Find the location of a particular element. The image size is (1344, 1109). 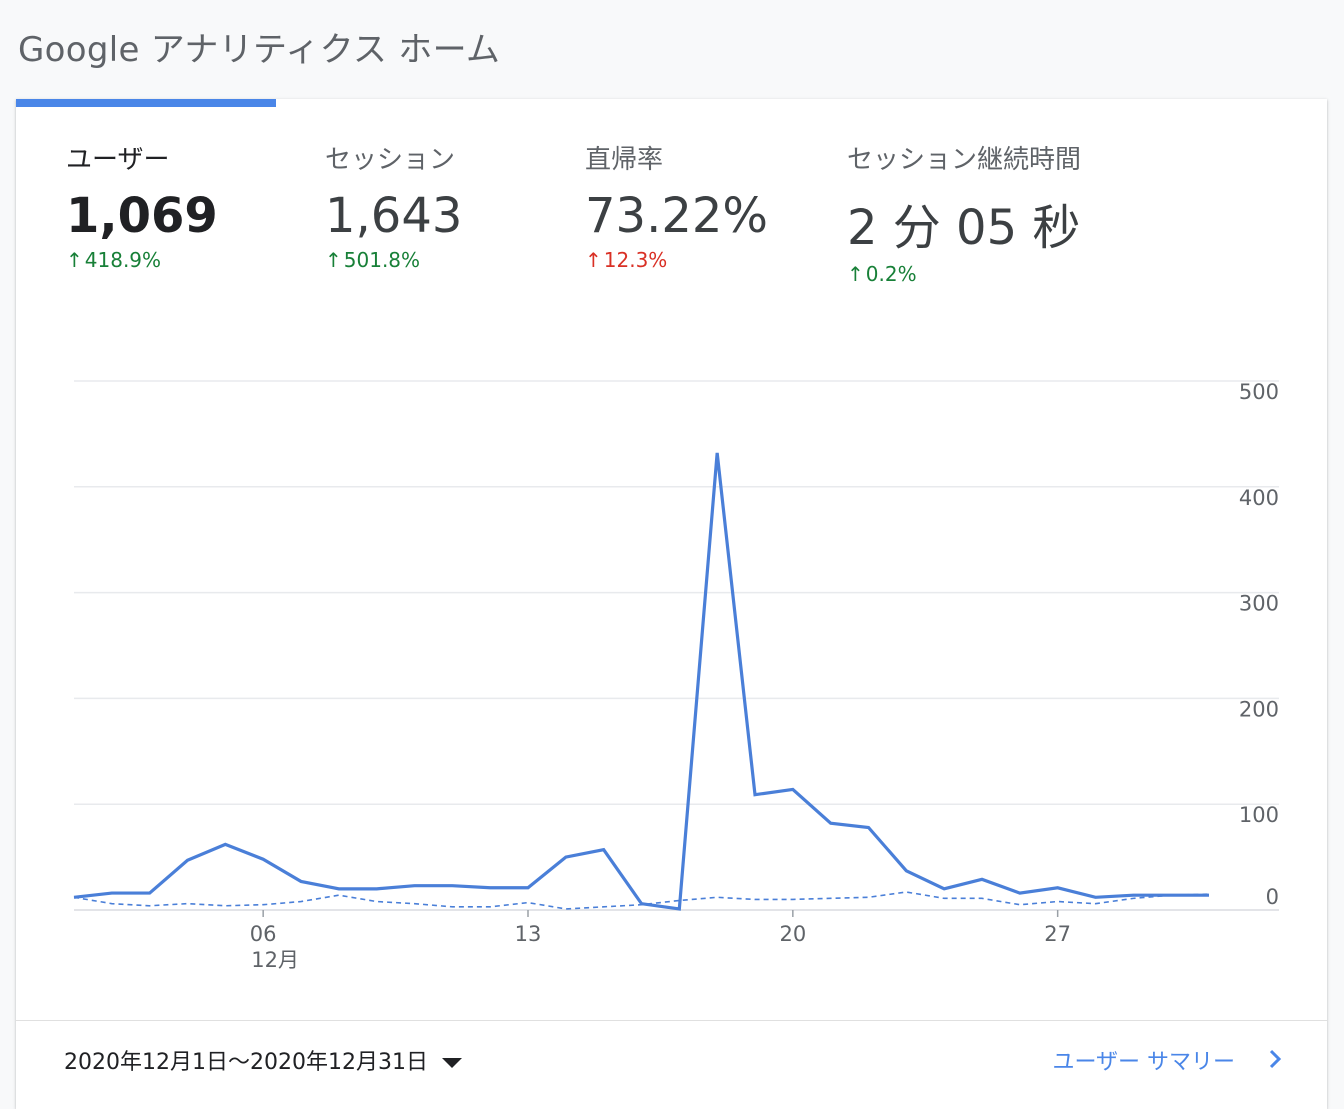

chevron-right-icon is located at coordinates (1275, 1059).